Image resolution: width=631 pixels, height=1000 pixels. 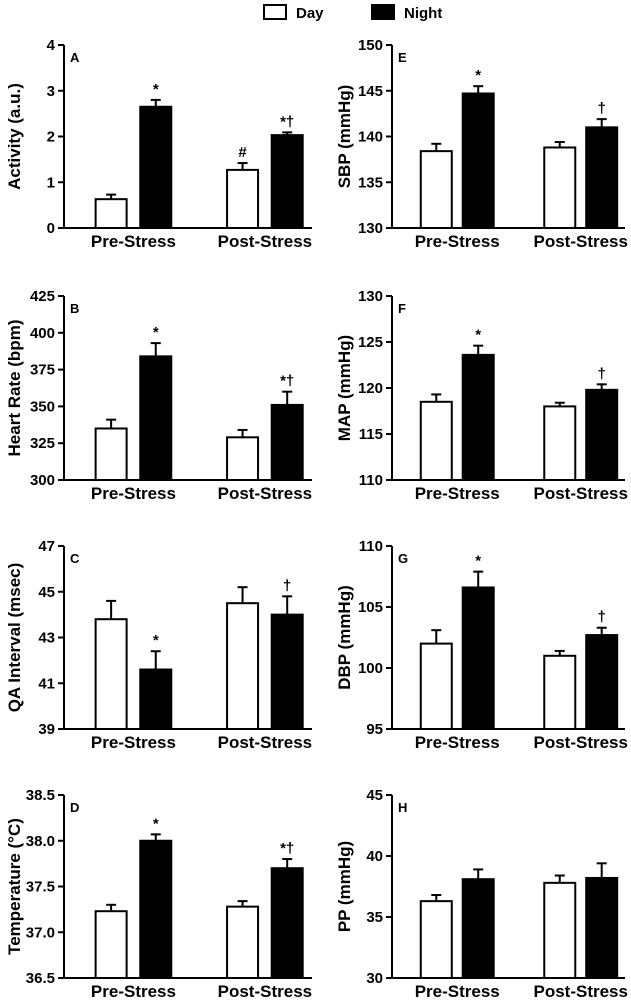 What do you see at coordinates (374, 856) in the screenshot?
I see `y-tick-label: 40` at bounding box center [374, 856].